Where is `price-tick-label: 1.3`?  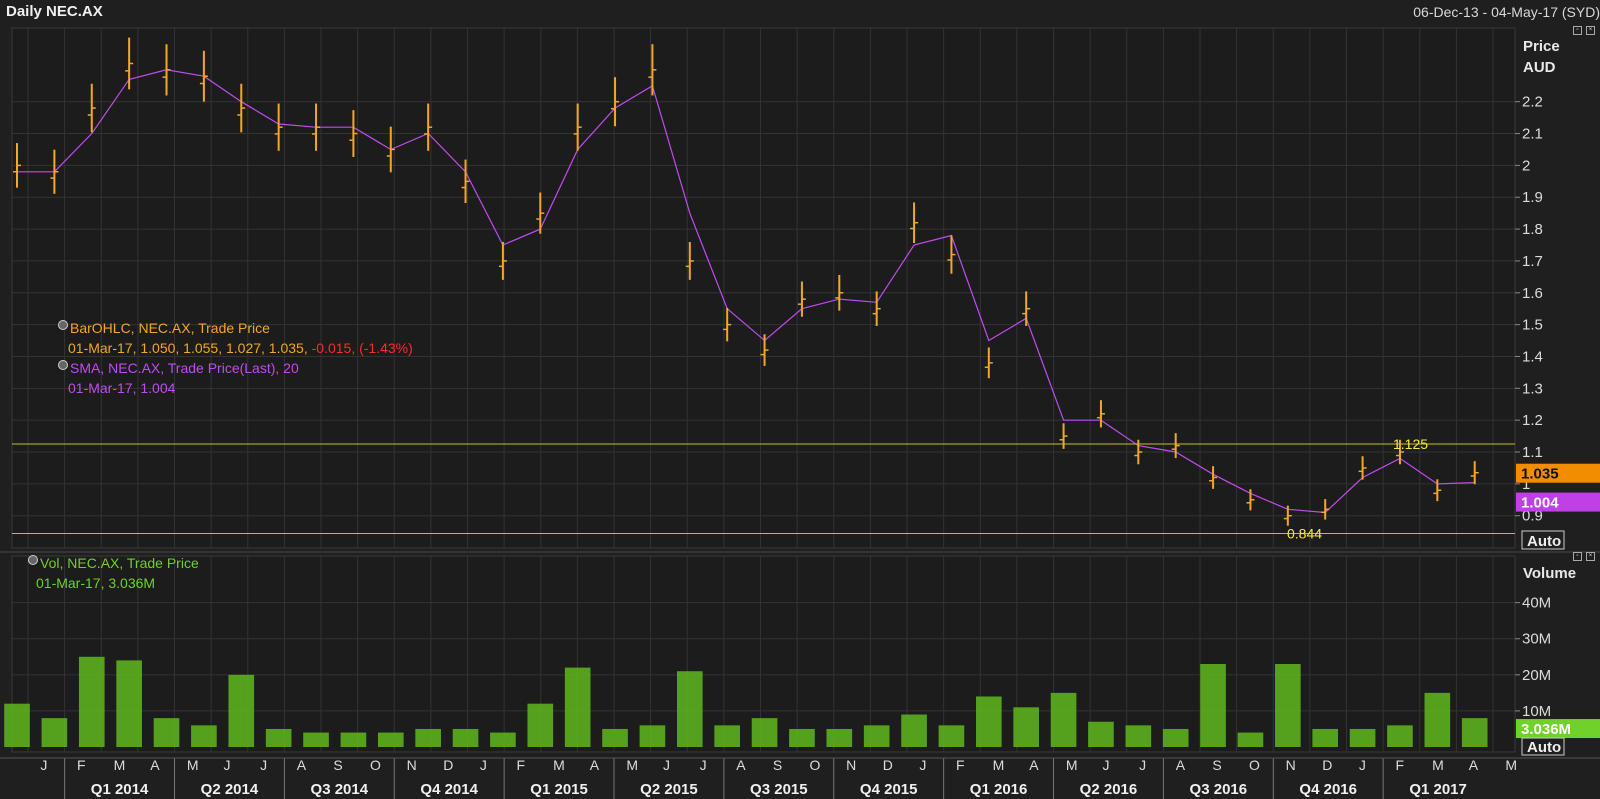
price-tick-label: 1.3 is located at coordinates (1532, 388).